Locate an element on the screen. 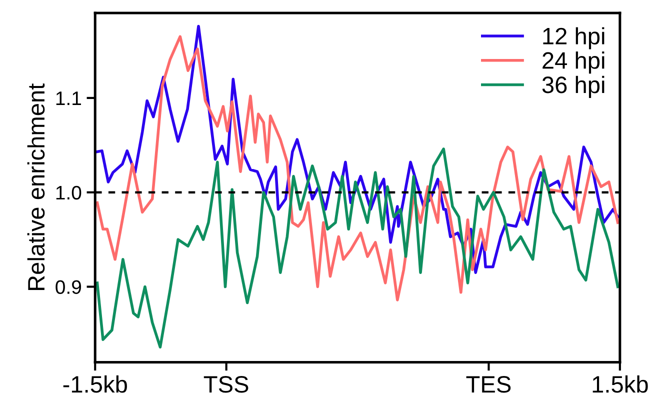 This screenshot has width=656, height=407. legend-label: 12 hpi is located at coordinates (573, 38).